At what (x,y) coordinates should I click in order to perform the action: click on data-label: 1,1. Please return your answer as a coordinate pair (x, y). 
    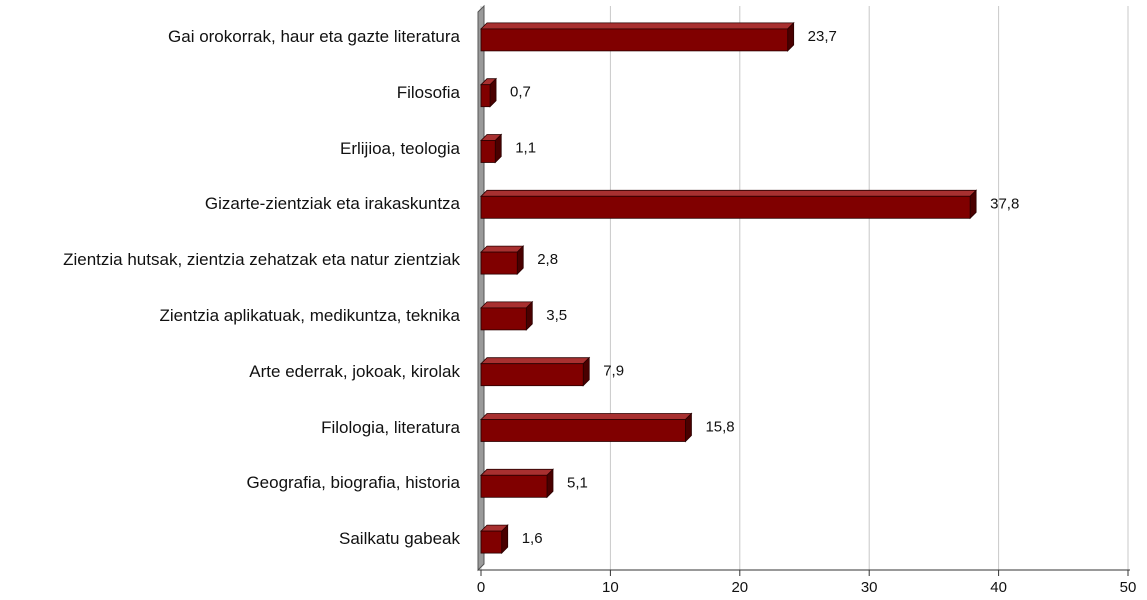
    Looking at the image, I should click on (525, 147).